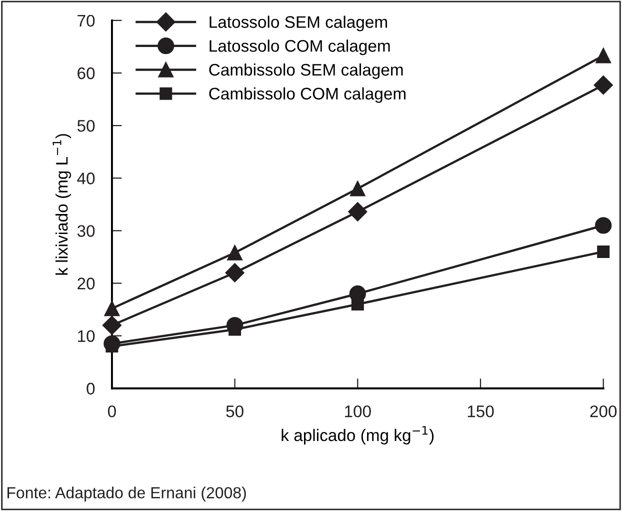 This screenshot has width=622, height=511. What do you see at coordinates (86, 73) in the screenshot?
I see `y-tick-label: 60` at bounding box center [86, 73].